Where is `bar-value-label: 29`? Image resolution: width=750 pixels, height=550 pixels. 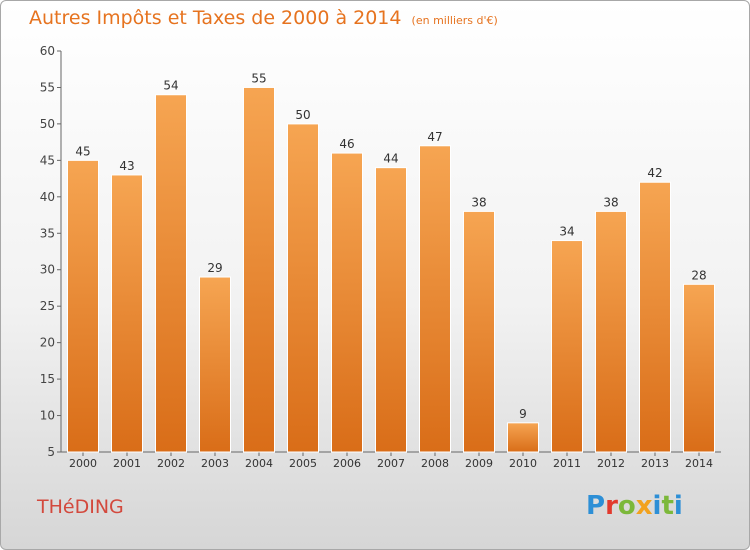 bar-value-label: 29 is located at coordinates (214, 268).